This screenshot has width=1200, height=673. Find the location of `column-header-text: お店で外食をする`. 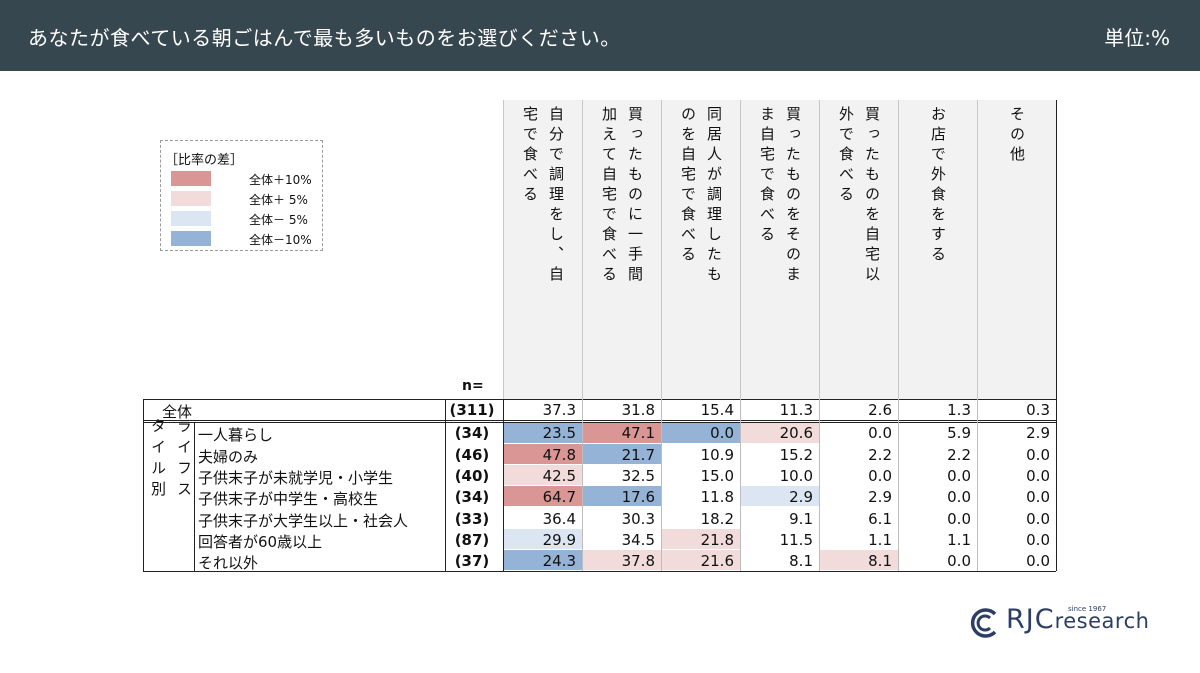

column-header-text: お店で外食をする is located at coordinates (938, 186).